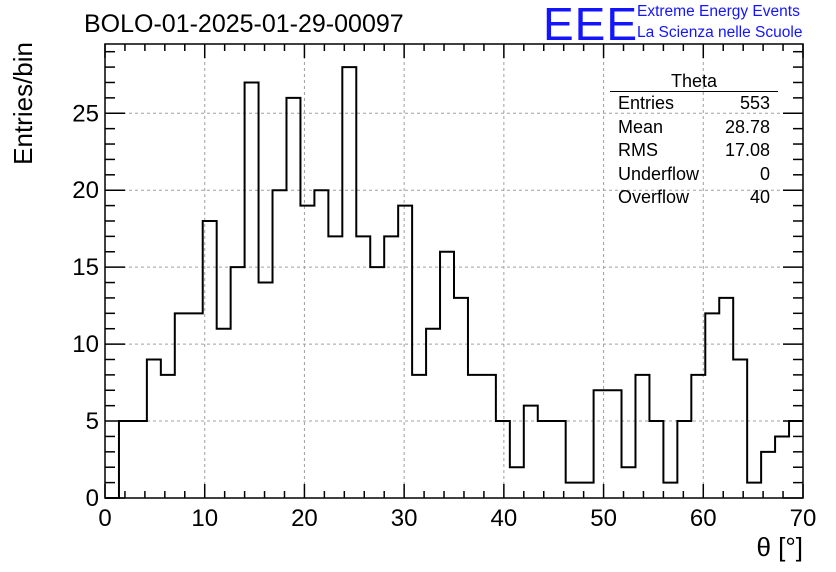  I want to click on x-tick-label: 0, so click(104, 518).